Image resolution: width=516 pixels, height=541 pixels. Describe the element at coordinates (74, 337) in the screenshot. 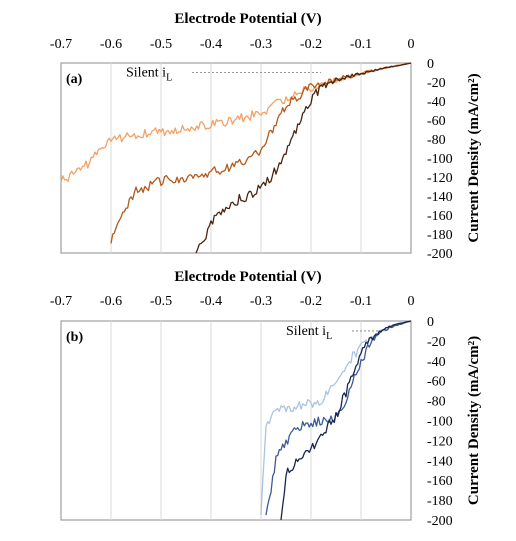

I see `panel-label: (b)` at that location.